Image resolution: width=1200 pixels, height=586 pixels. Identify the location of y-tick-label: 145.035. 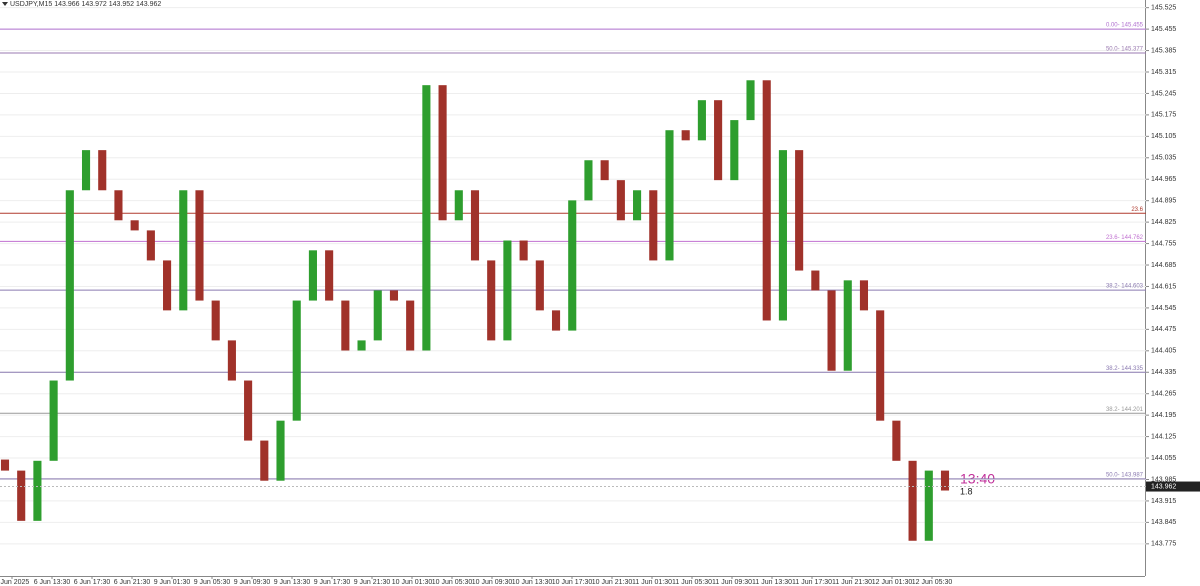
(1163, 158).